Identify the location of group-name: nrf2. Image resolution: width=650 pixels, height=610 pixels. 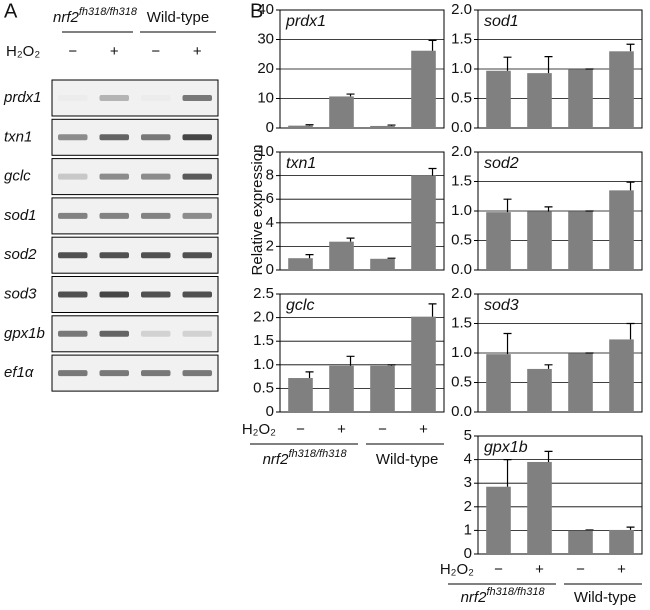
(276, 459).